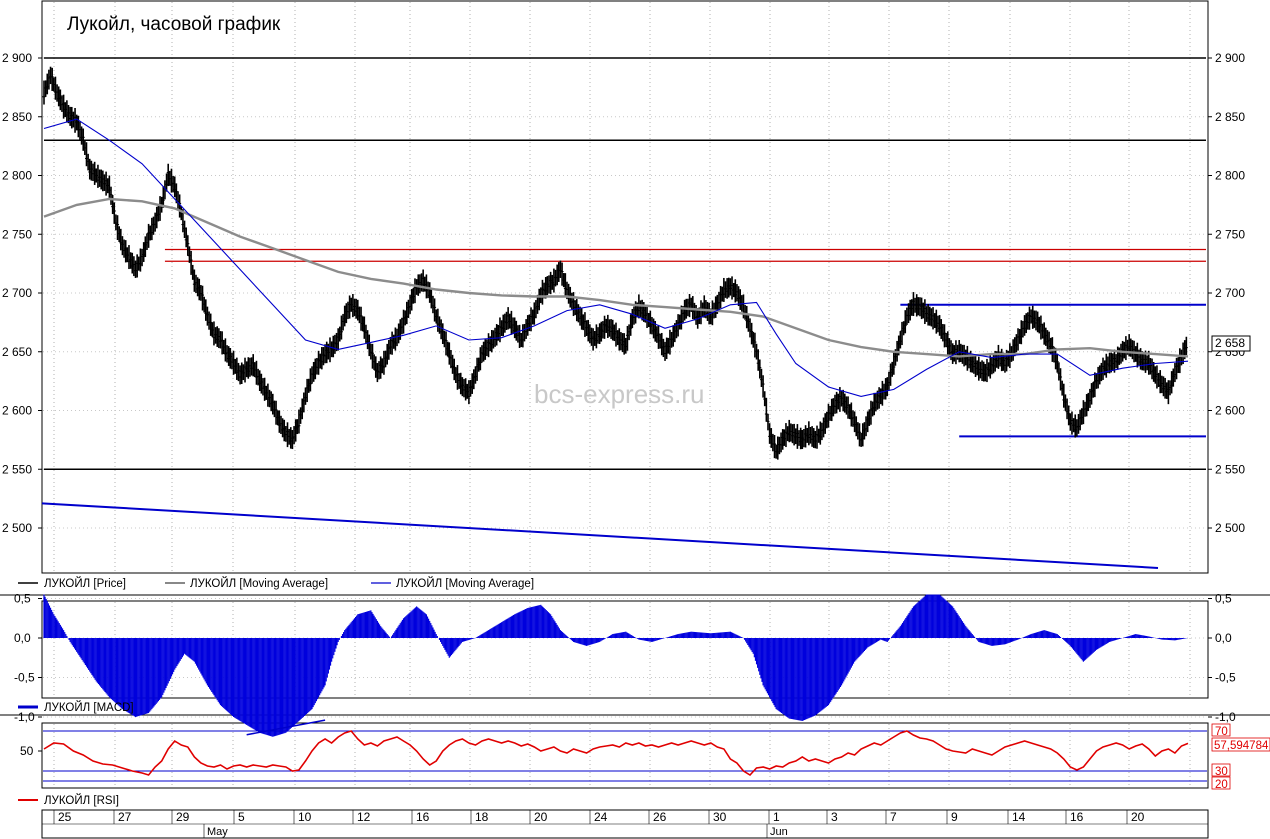 Image resolution: width=1270 pixels, height=839 pixels. Describe the element at coordinates (465, 583) in the screenshot. I see `legend-item-ma-blue: ЛУКОЙЛ [Moving Average]` at that location.